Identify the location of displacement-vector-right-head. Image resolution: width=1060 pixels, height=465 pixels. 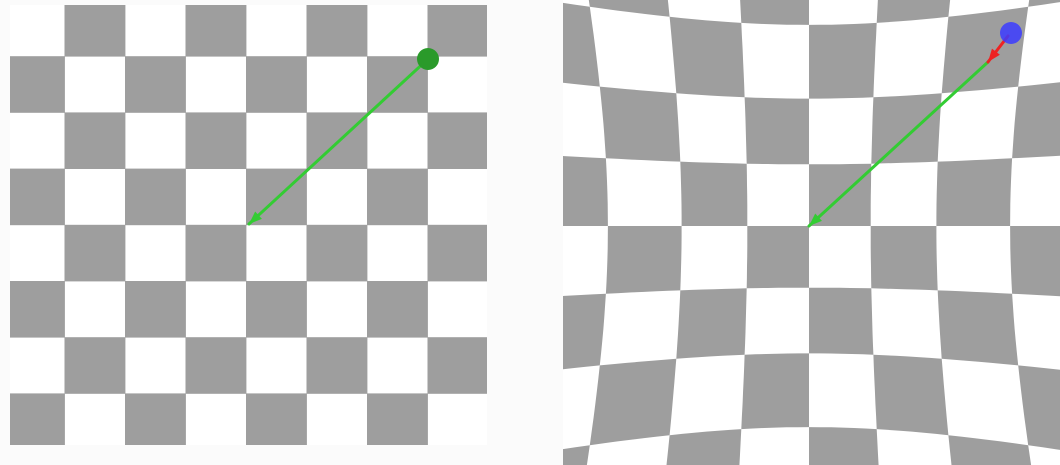
(815, 219).